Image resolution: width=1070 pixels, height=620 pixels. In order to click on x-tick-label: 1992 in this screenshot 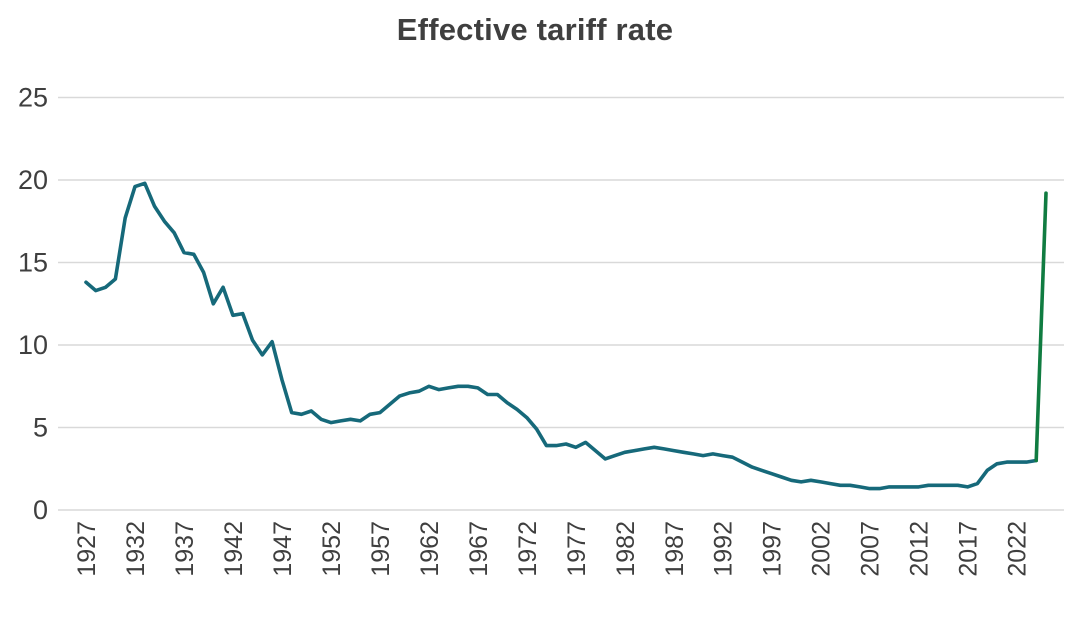, I will do `click(724, 549)`.